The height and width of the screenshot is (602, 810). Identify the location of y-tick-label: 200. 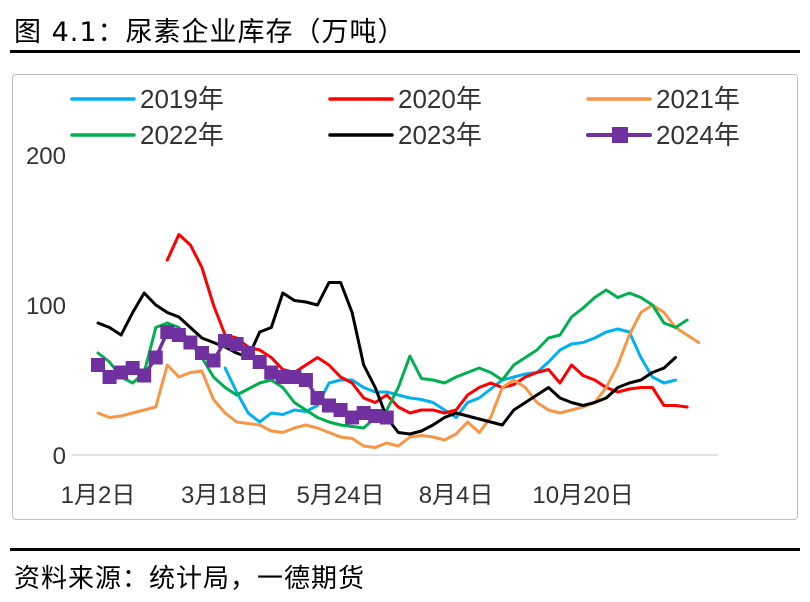
(46, 156).